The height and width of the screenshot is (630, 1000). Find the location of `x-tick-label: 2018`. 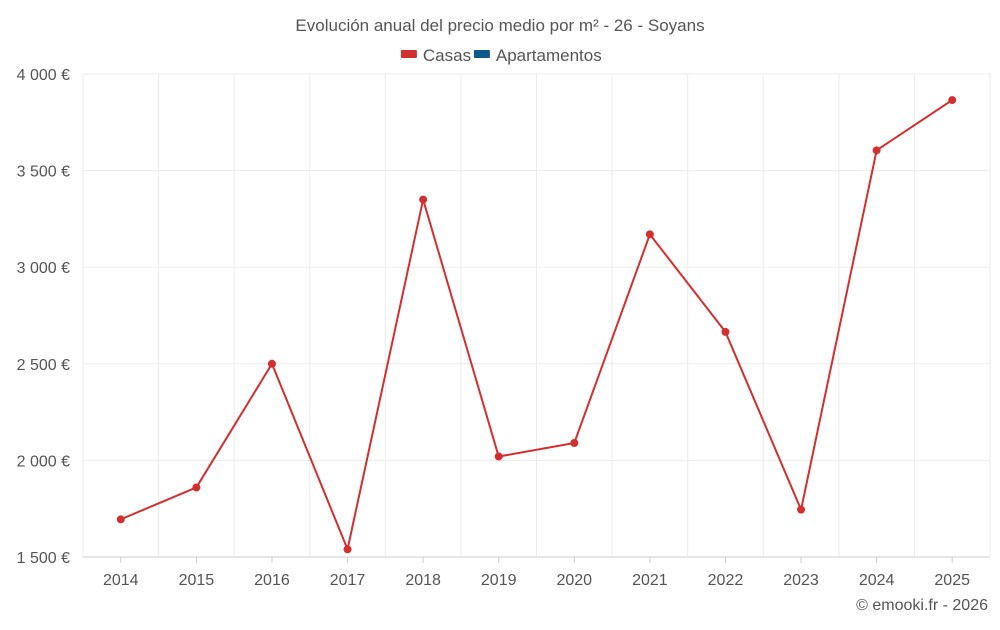

x-tick-label: 2018 is located at coordinates (423, 580).